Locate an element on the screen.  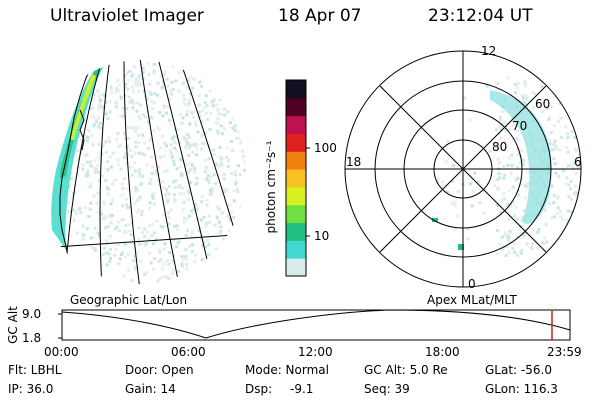
info-glon: GLon: 116.3 is located at coordinates (521, 389).